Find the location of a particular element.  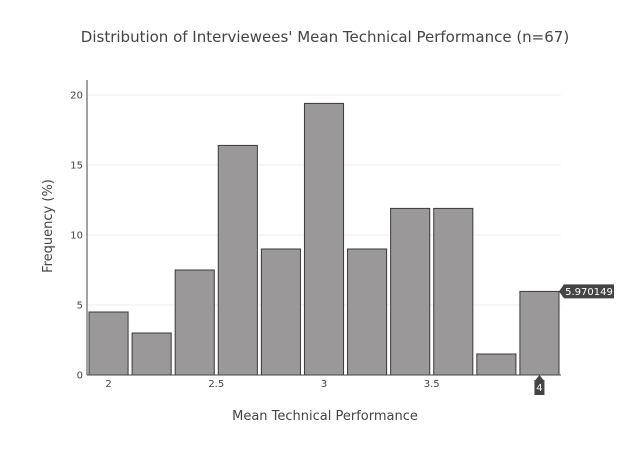

hover-y-box is located at coordinates (586, 291).